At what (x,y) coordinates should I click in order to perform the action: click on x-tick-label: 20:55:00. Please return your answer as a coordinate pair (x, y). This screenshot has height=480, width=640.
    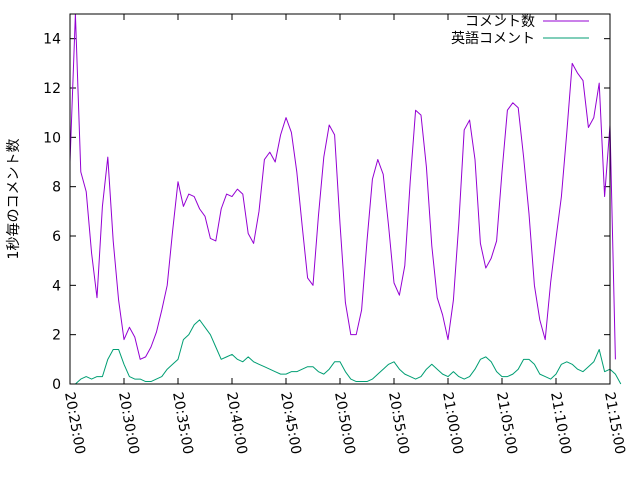
    Looking at the image, I should click on (398, 423).